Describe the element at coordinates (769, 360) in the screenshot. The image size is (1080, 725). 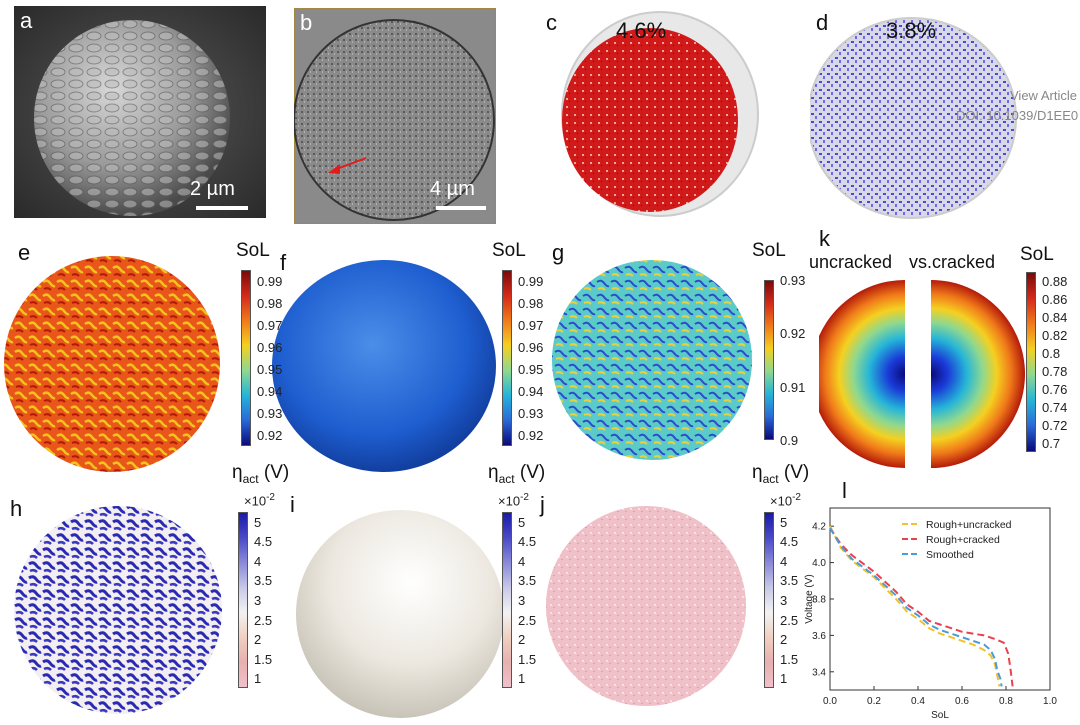
I see `colorbar-gradient-g` at that location.